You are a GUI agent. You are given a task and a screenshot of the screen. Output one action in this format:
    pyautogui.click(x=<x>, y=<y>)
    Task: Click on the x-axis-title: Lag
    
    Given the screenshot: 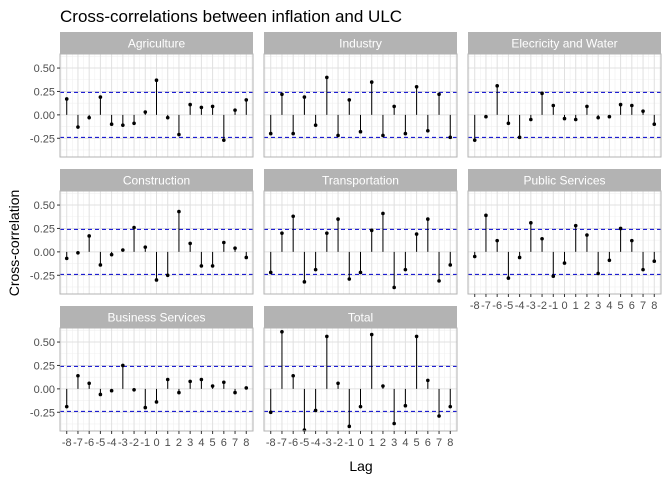 What is the action you would take?
    pyautogui.click(x=360, y=466)
    